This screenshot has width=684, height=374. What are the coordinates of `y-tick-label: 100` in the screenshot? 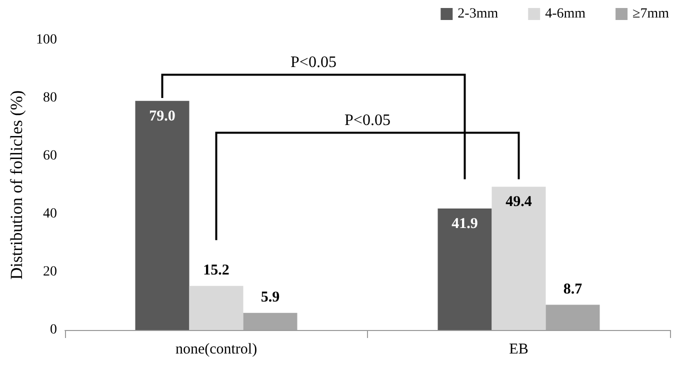 It's located at (46, 40).